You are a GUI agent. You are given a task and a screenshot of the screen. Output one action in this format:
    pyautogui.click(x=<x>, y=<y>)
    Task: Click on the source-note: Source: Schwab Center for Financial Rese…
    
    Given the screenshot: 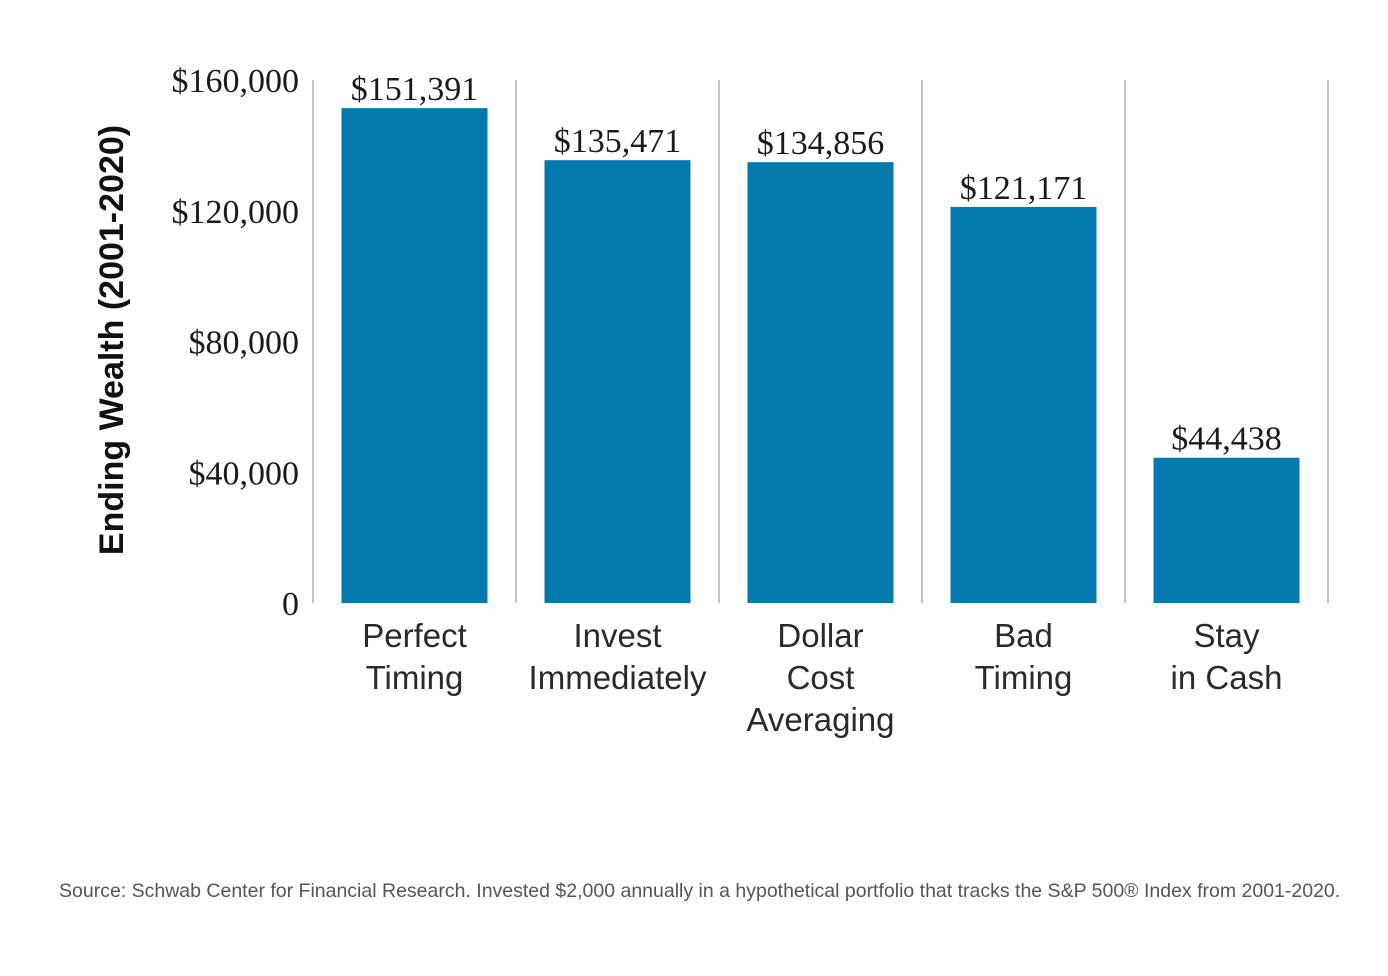 What is the action you would take?
    pyautogui.click(x=700, y=891)
    